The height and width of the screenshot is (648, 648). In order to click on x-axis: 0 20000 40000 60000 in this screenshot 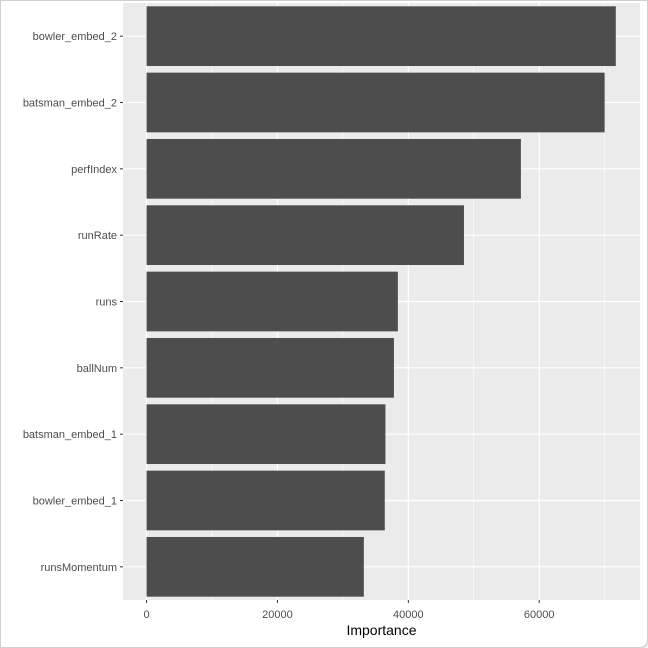, I will do `click(349, 610)`.